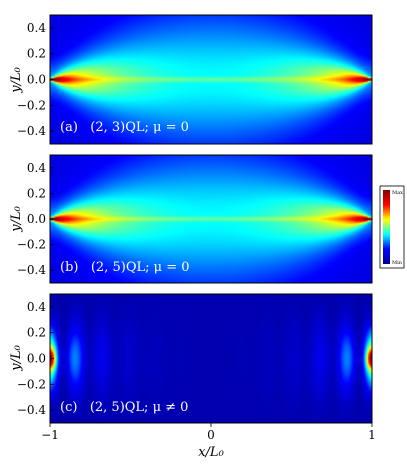  Describe the element at coordinates (16, 79) in the screenshot. I see `panel-a-ylabel: y/L₀` at that location.